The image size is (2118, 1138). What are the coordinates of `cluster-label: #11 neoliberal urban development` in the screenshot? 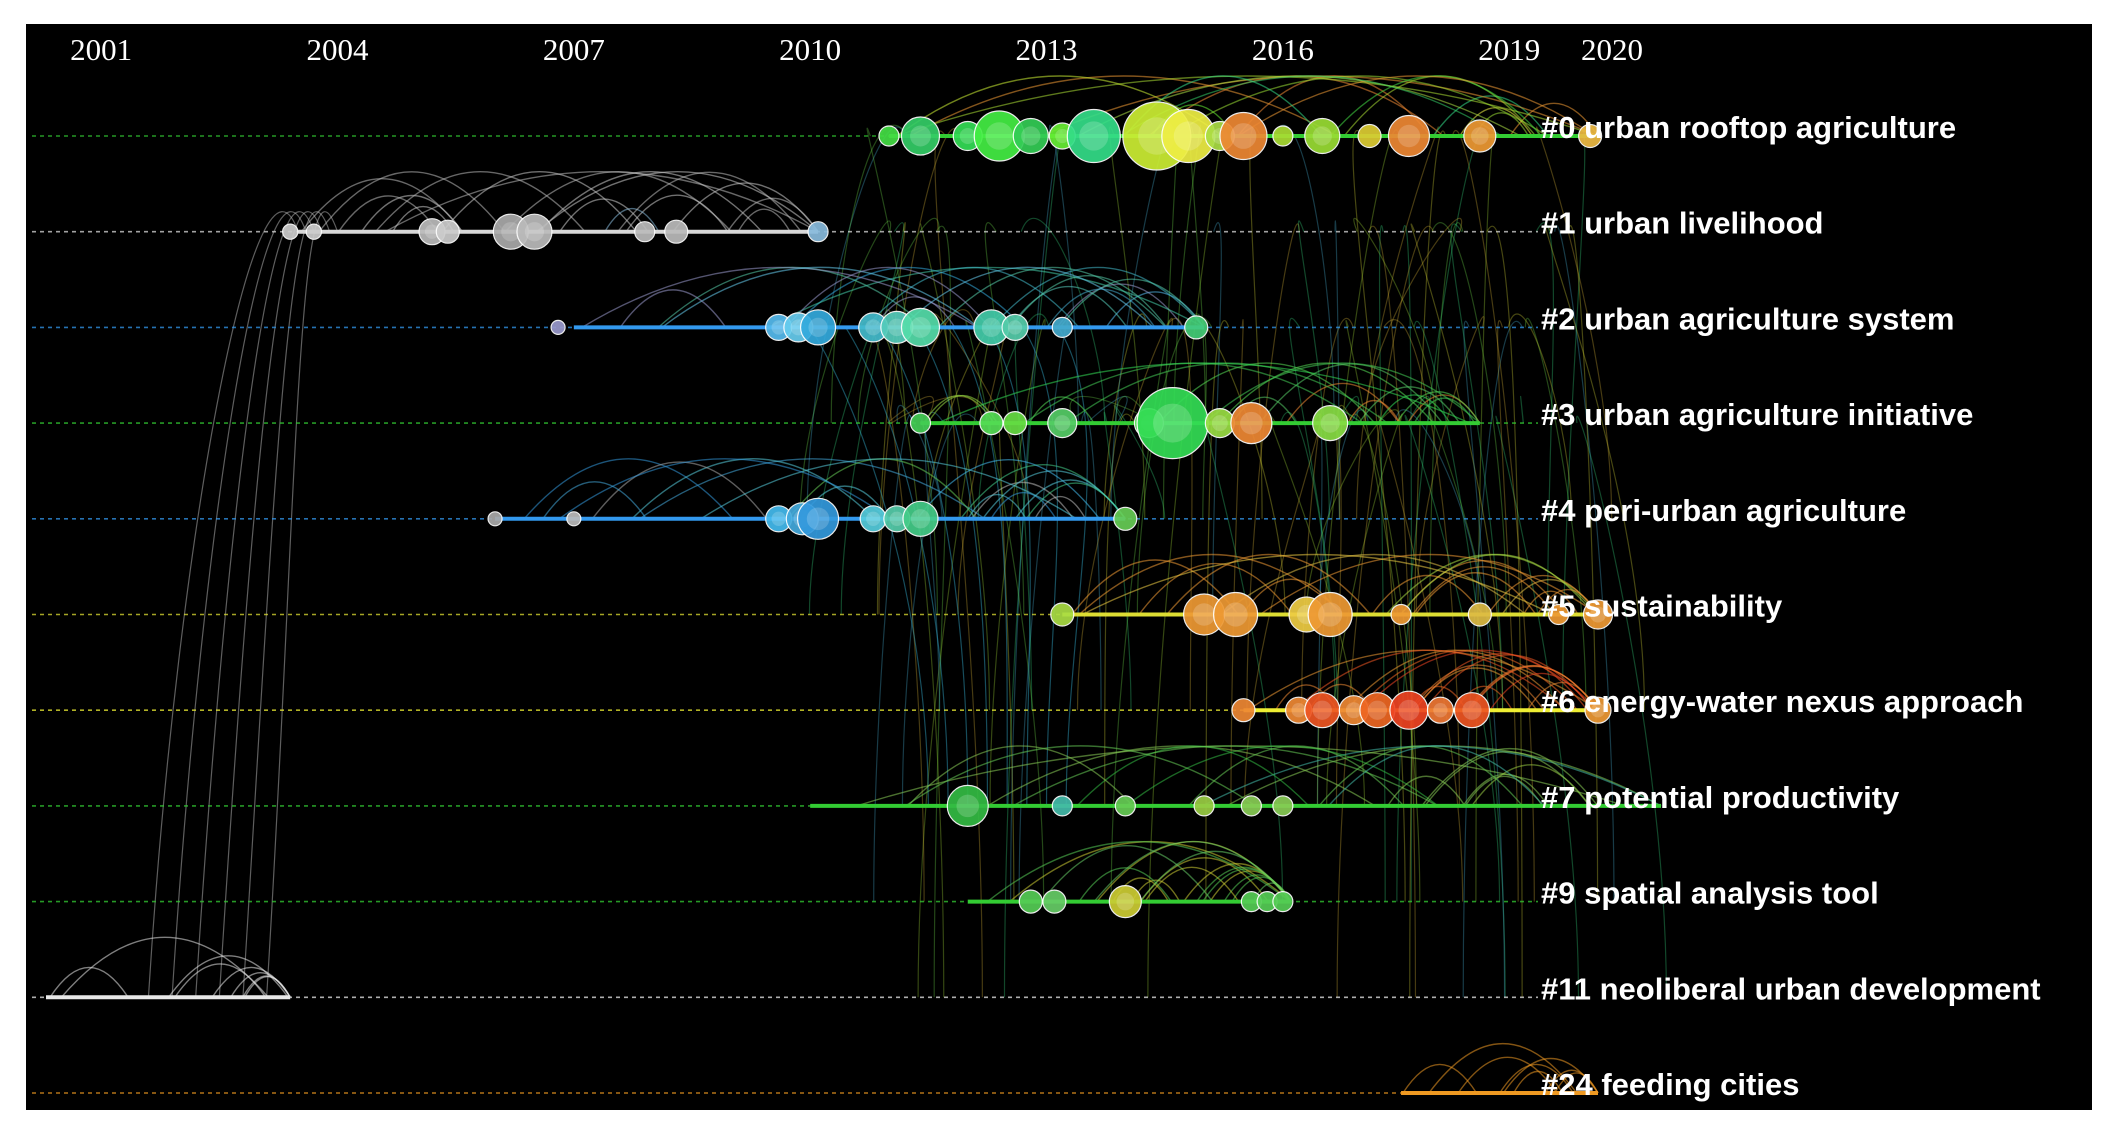 It's located at (1791, 988).